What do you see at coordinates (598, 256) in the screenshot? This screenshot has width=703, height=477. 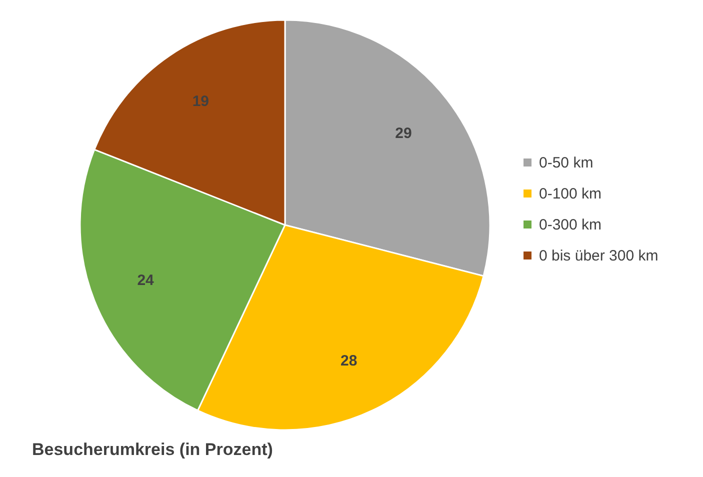 I see `legend-label: 0 bis über 300 km` at bounding box center [598, 256].